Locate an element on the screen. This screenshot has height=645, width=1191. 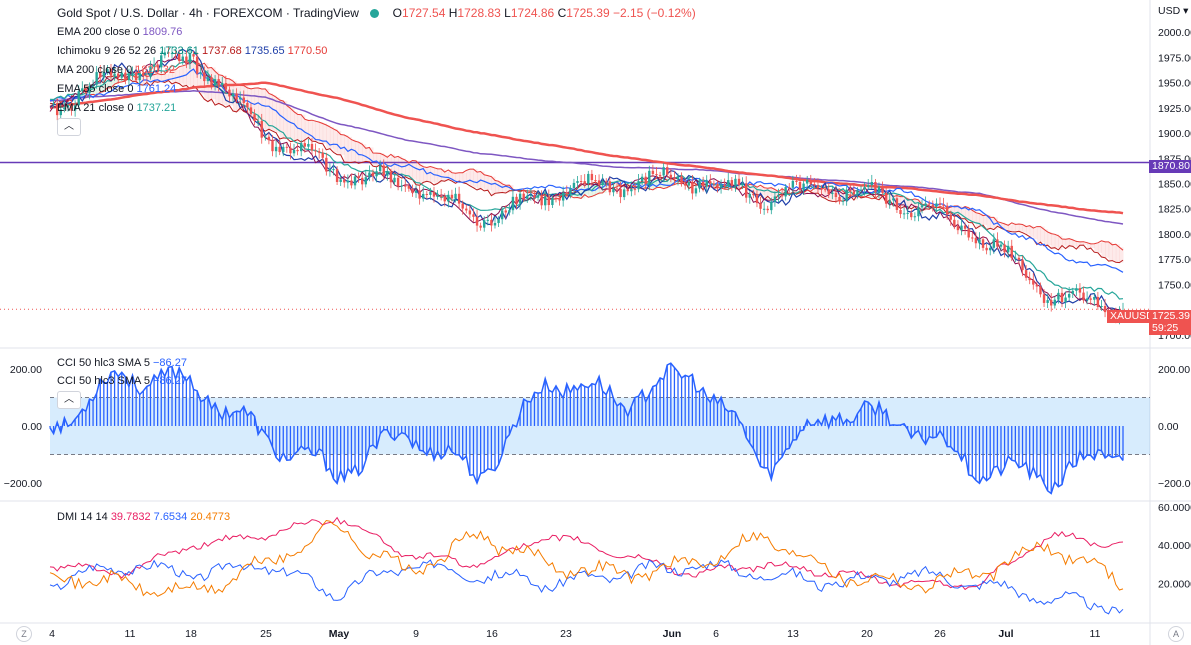
price-tick-label: 1950.00 is located at coordinates (1174, 84).